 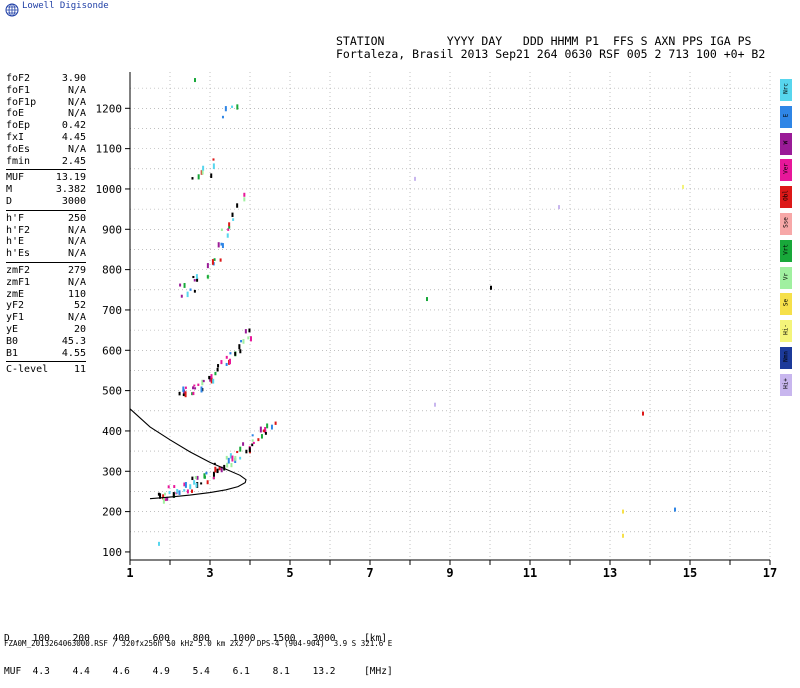 What do you see at coordinates (46, 150) in the screenshot?
I see `param-row: foEs N/A` at bounding box center [46, 150].